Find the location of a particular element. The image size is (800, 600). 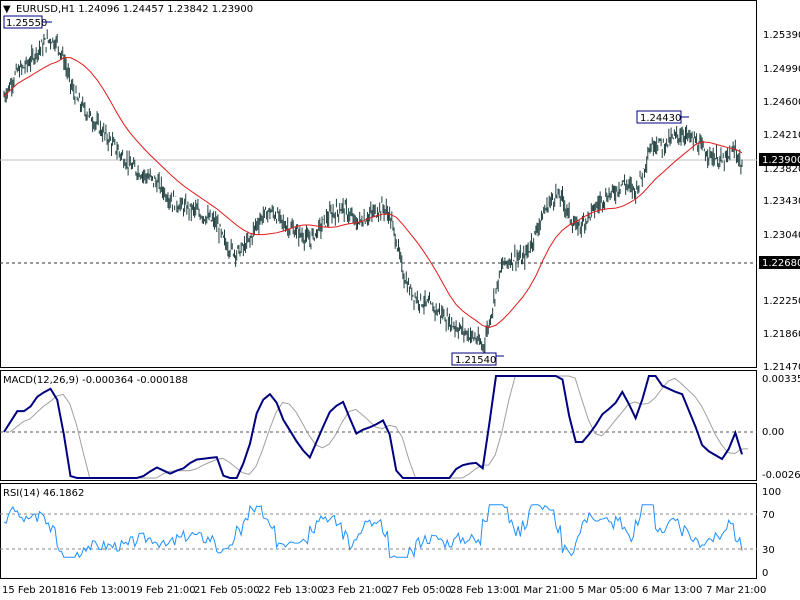

current-price-label: 1.23900 is located at coordinates (781, 160).